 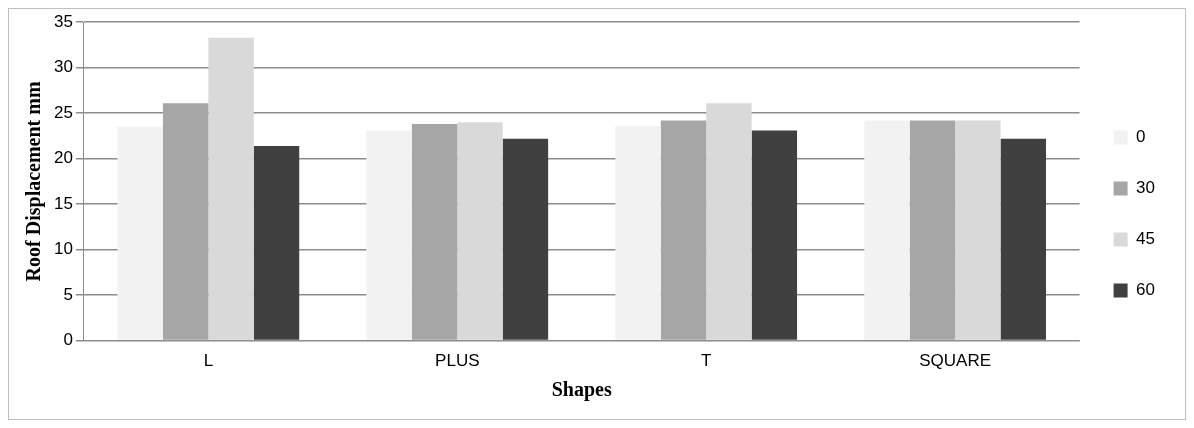 What do you see at coordinates (706, 361) in the screenshot?
I see `x-tick-label: T` at bounding box center [706, 361].